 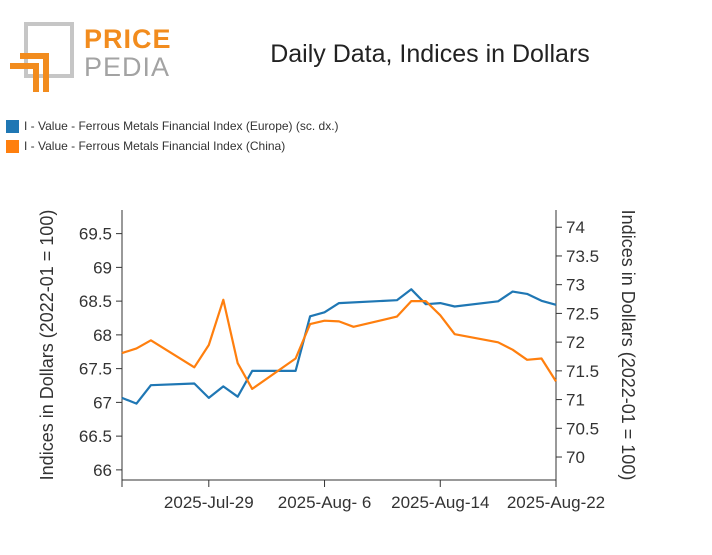 I want to click on x-tick-label: 2025-Aug-22, so click(x=556, y=502).